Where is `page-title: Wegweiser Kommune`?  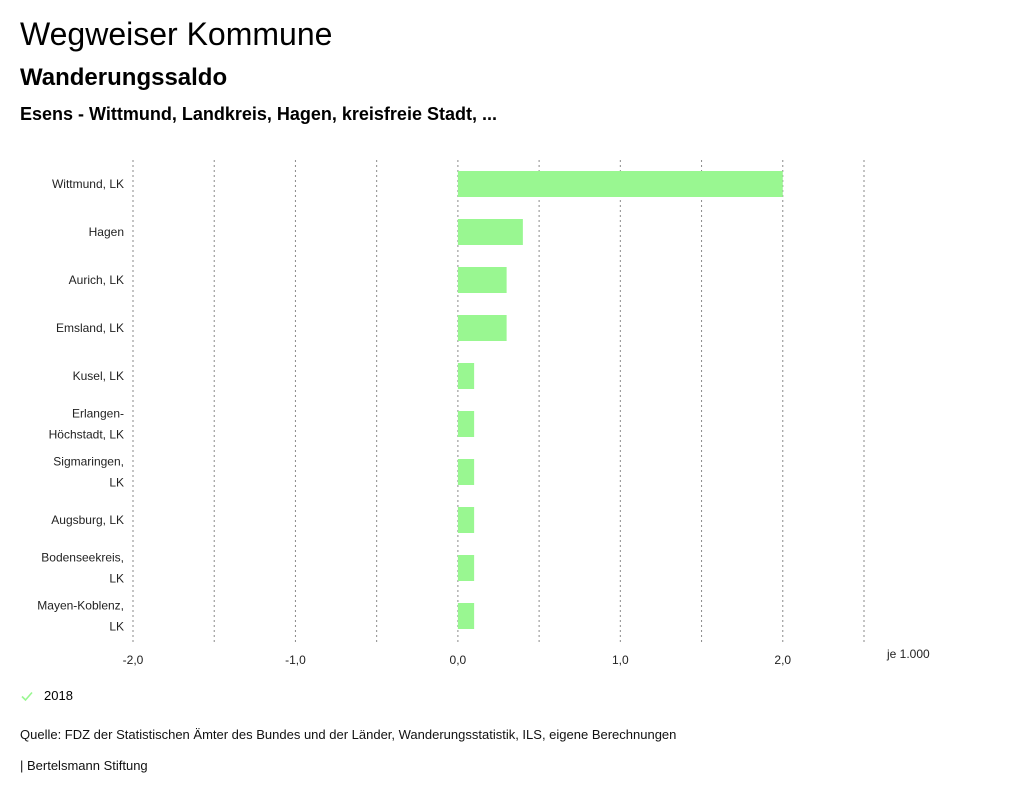 page-title: Wegweiser Kommune is located at coordinates (176, 34).